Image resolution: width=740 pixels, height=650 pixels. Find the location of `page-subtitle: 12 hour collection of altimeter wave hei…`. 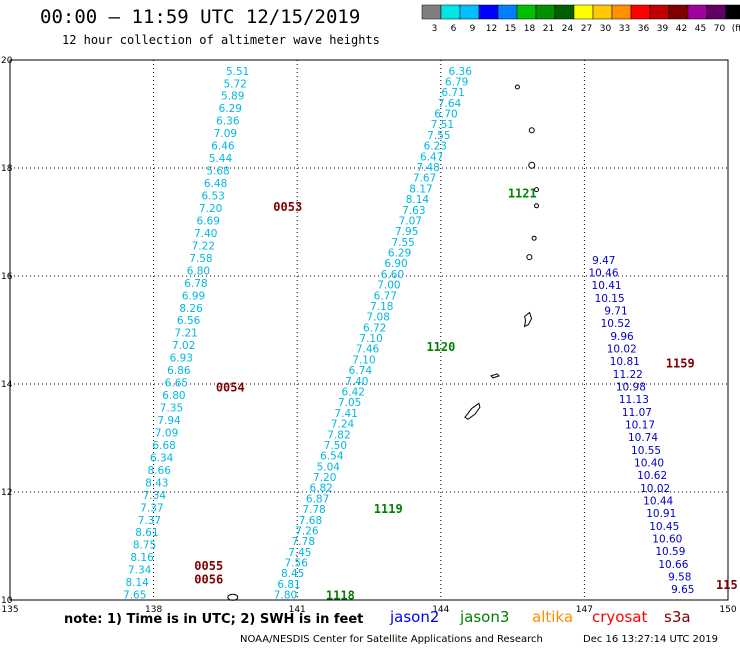

page-subtitle: 12 hour collection of altimeter wave hei… is located at coordinates (221, 40).